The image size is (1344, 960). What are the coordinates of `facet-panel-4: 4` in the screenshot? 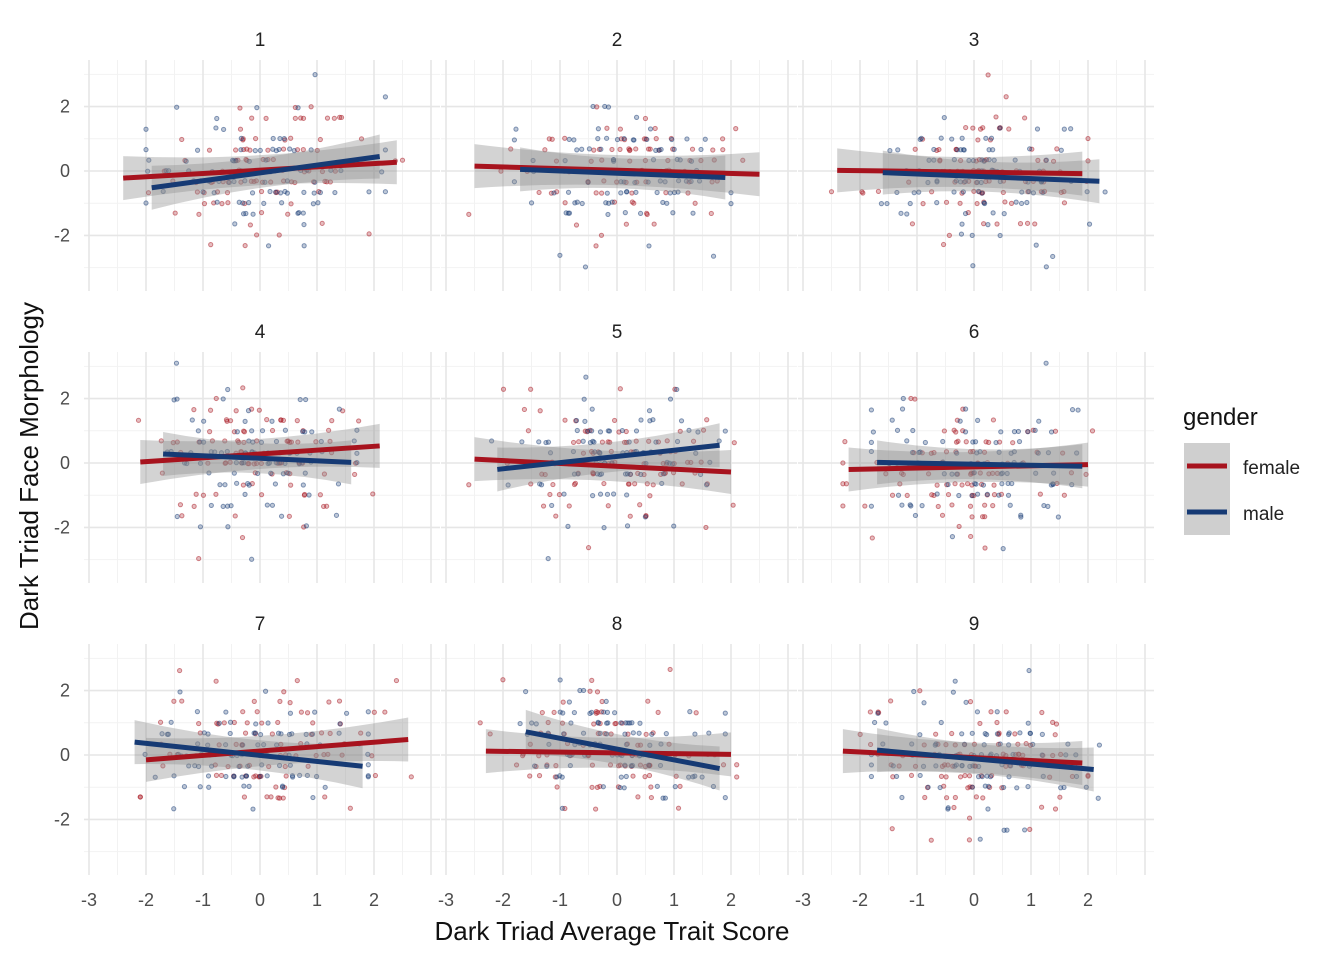 It's located at (262, 452).